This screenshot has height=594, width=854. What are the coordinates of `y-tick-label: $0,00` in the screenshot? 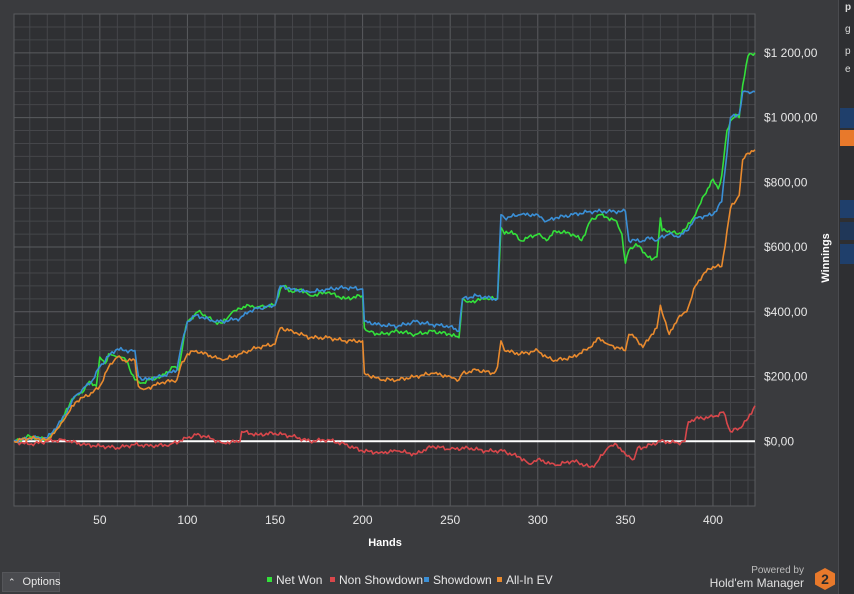 It's located at (779, 441).